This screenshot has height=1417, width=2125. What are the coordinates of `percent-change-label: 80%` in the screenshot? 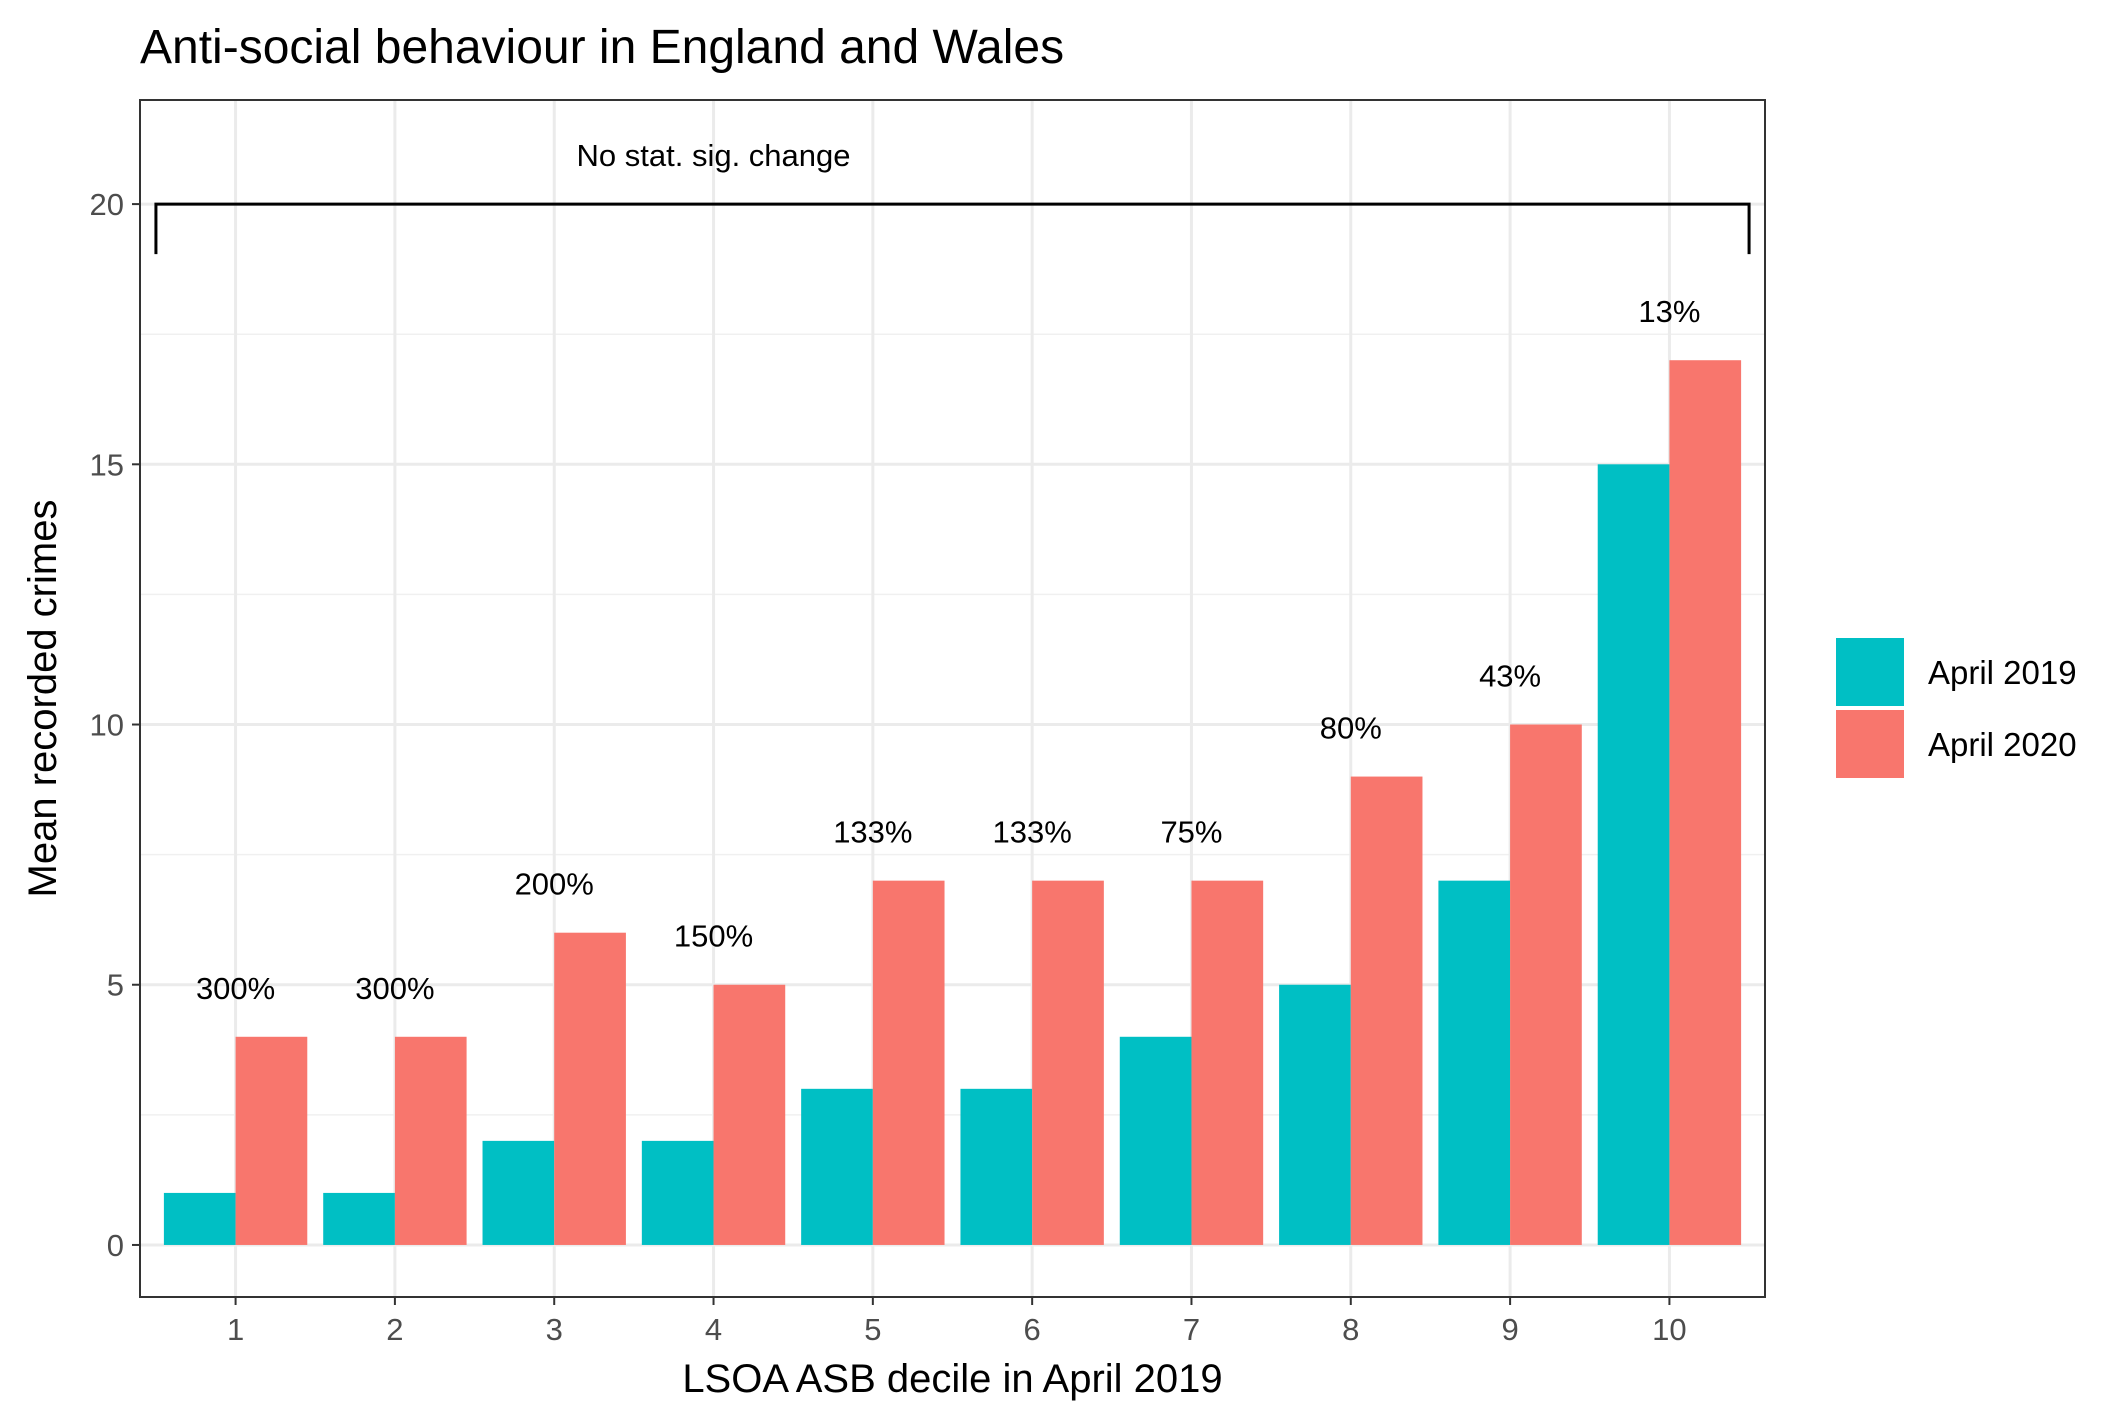 It's located at (1351, 728).